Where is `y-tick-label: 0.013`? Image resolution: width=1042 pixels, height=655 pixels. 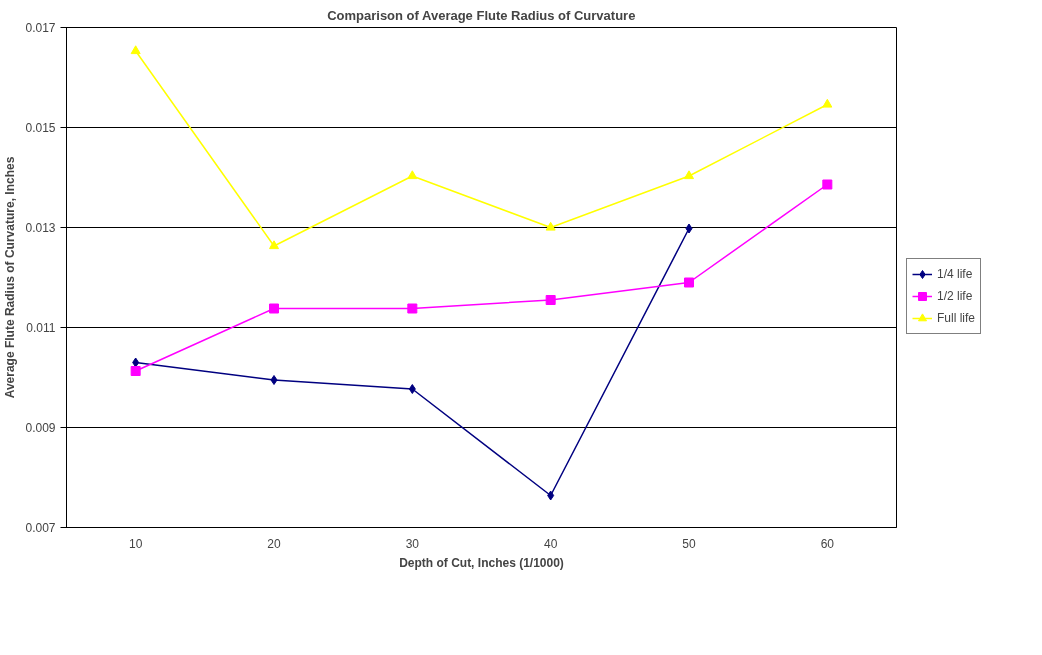 y-tick-label: 0.013 is located at coordinates (40, 228).